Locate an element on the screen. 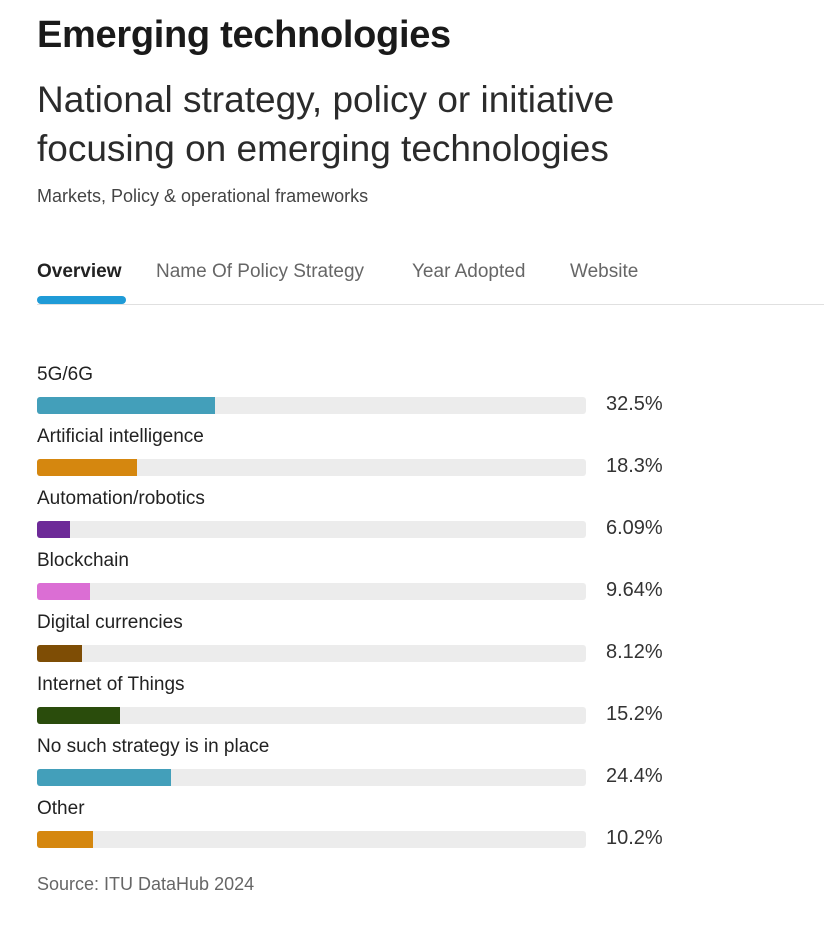 The height and width of the screenshot is (929, 824). value-label: 24.4% is located at coordinates (634, 776).